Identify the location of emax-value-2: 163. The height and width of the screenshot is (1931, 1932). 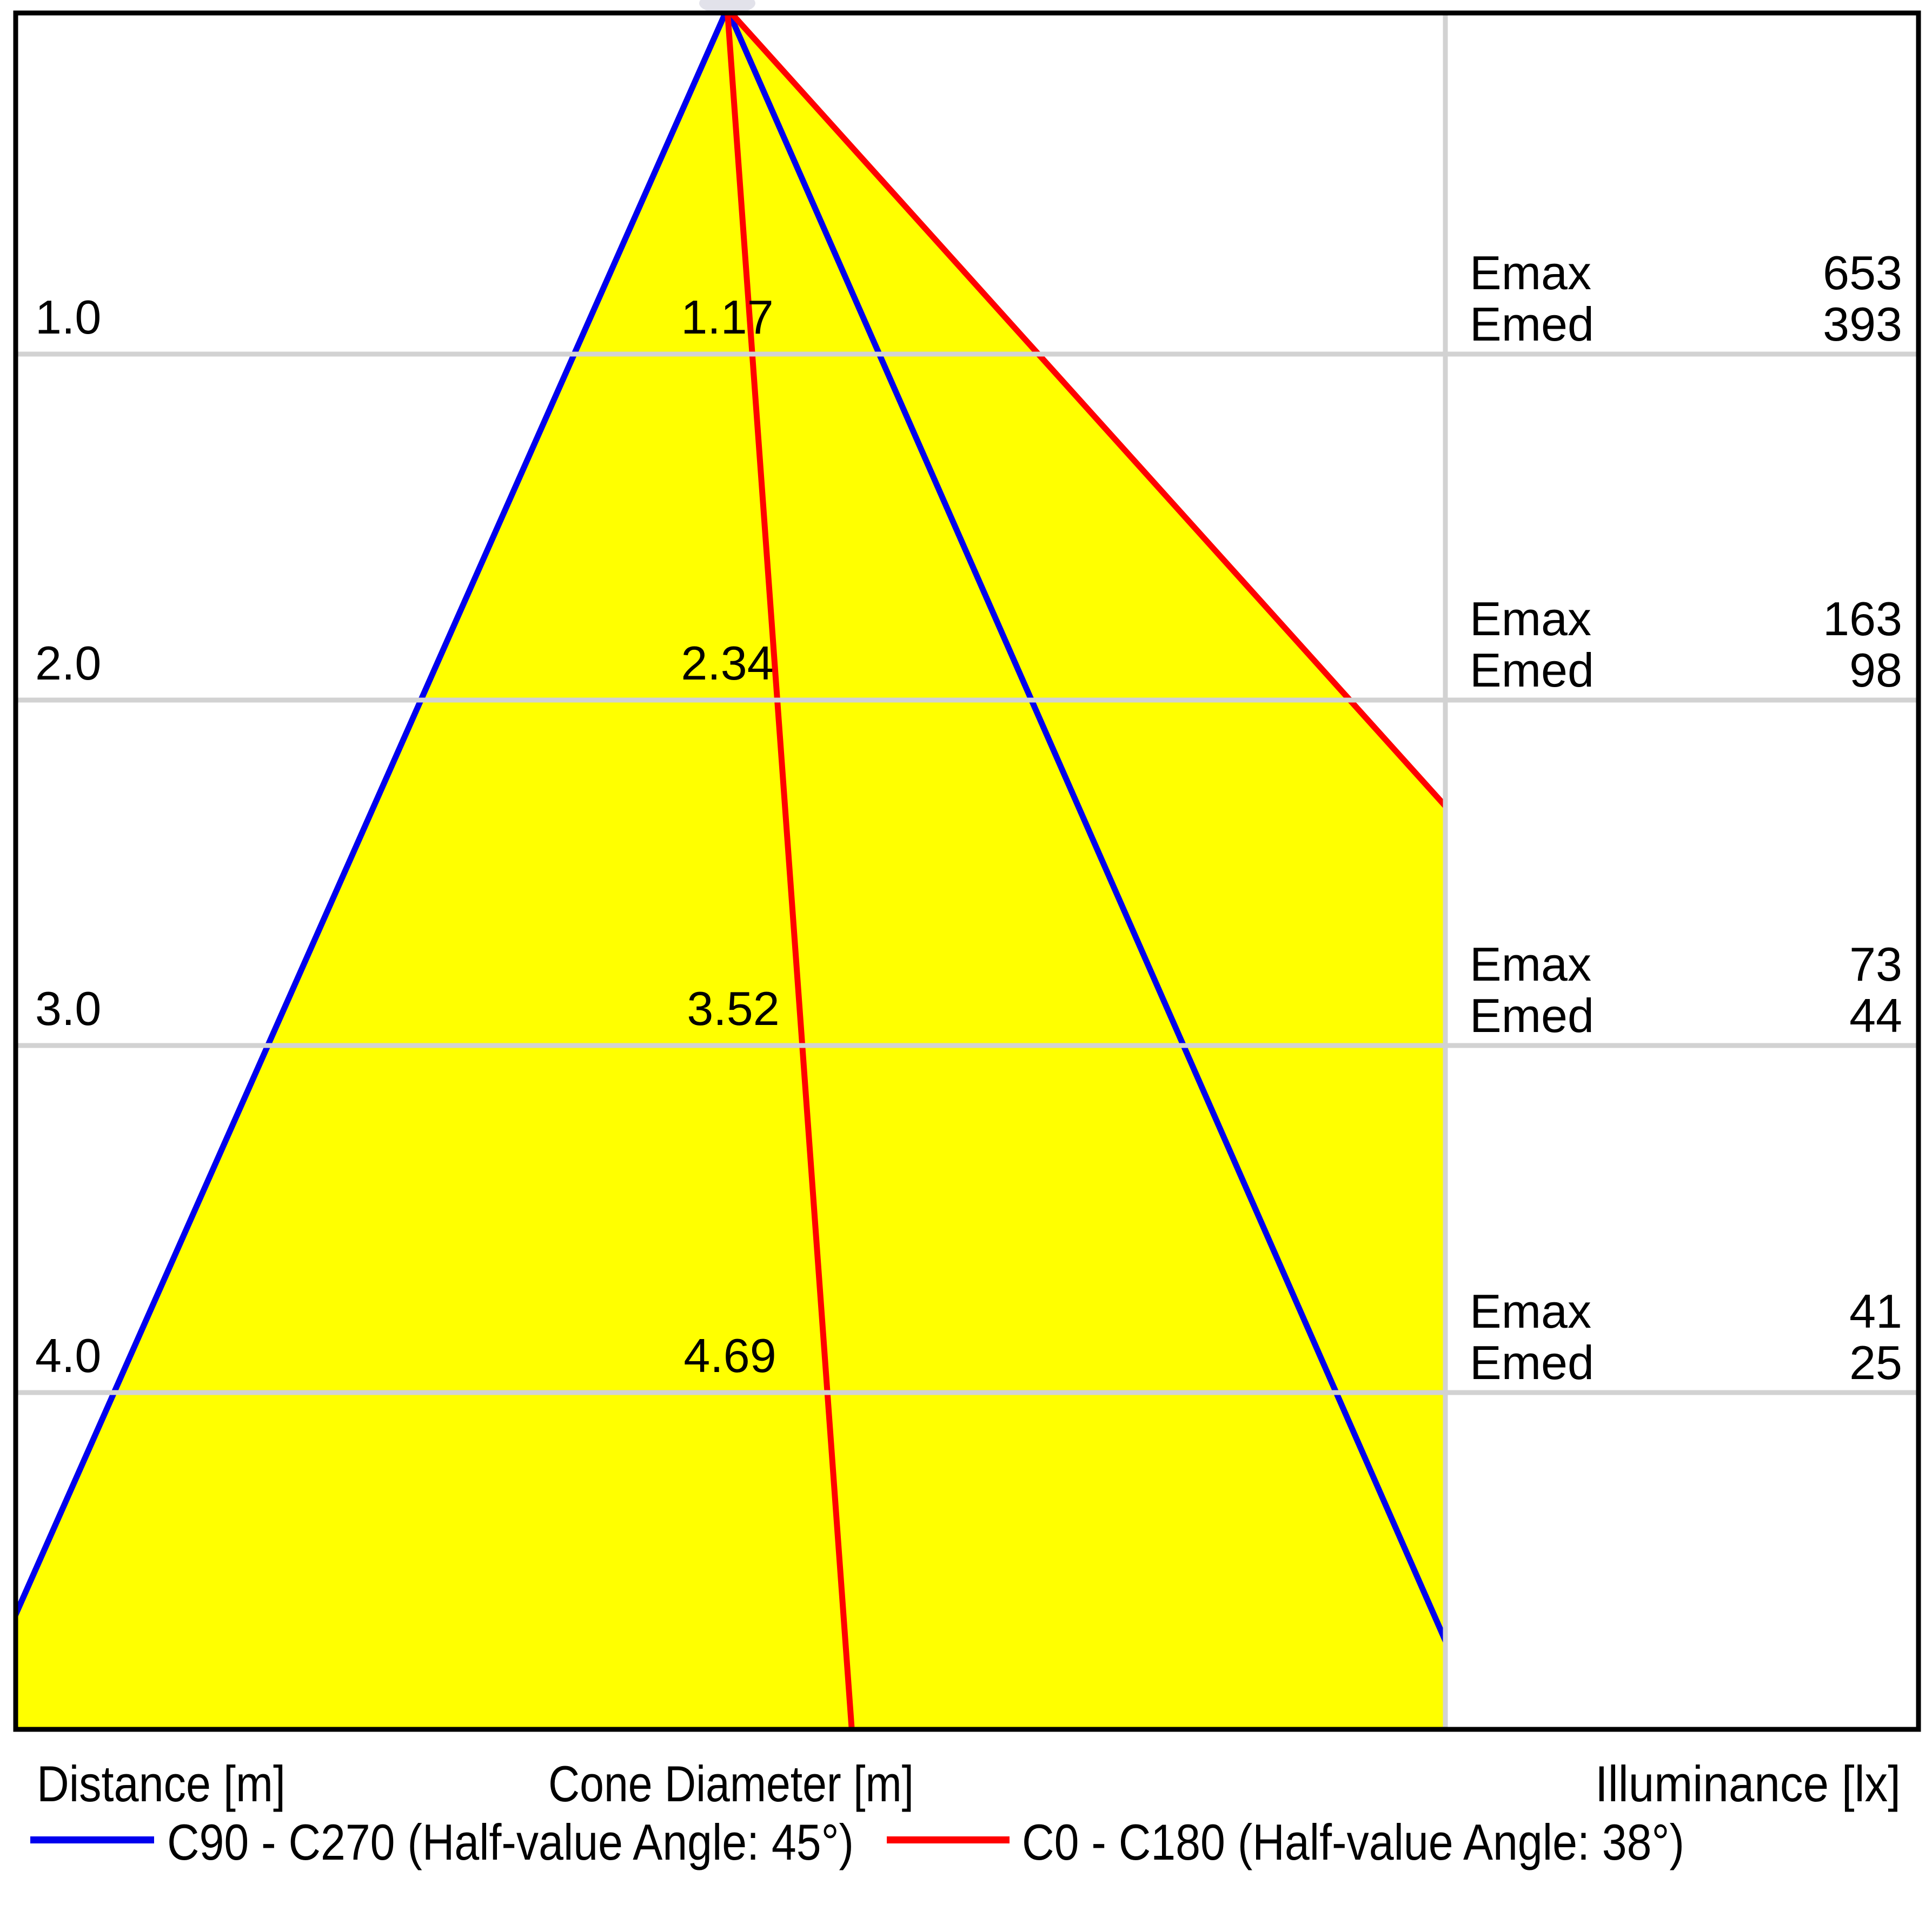
(1862, 618).